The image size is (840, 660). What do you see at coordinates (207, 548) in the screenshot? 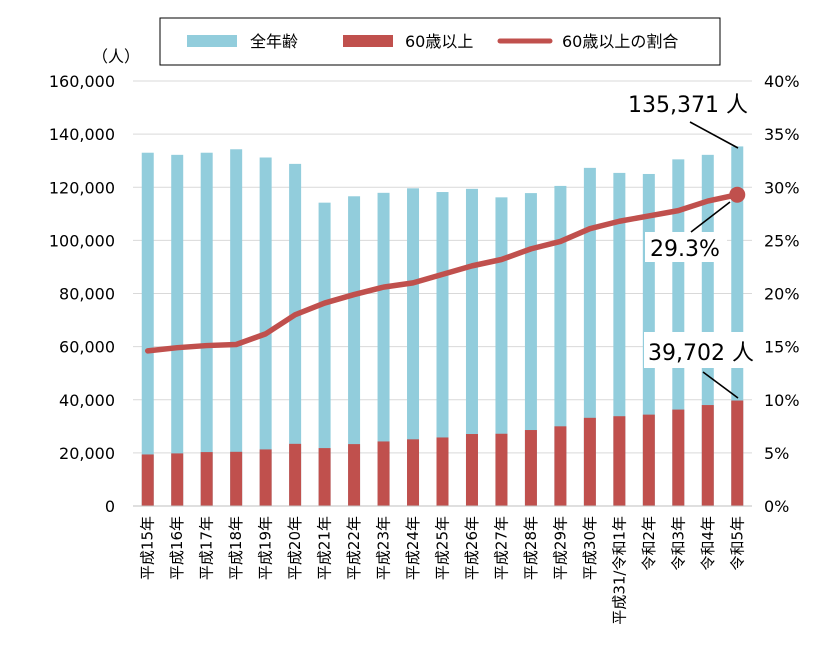
I see `x-tick-label: 平成17年` at bounding box center [207, 548].